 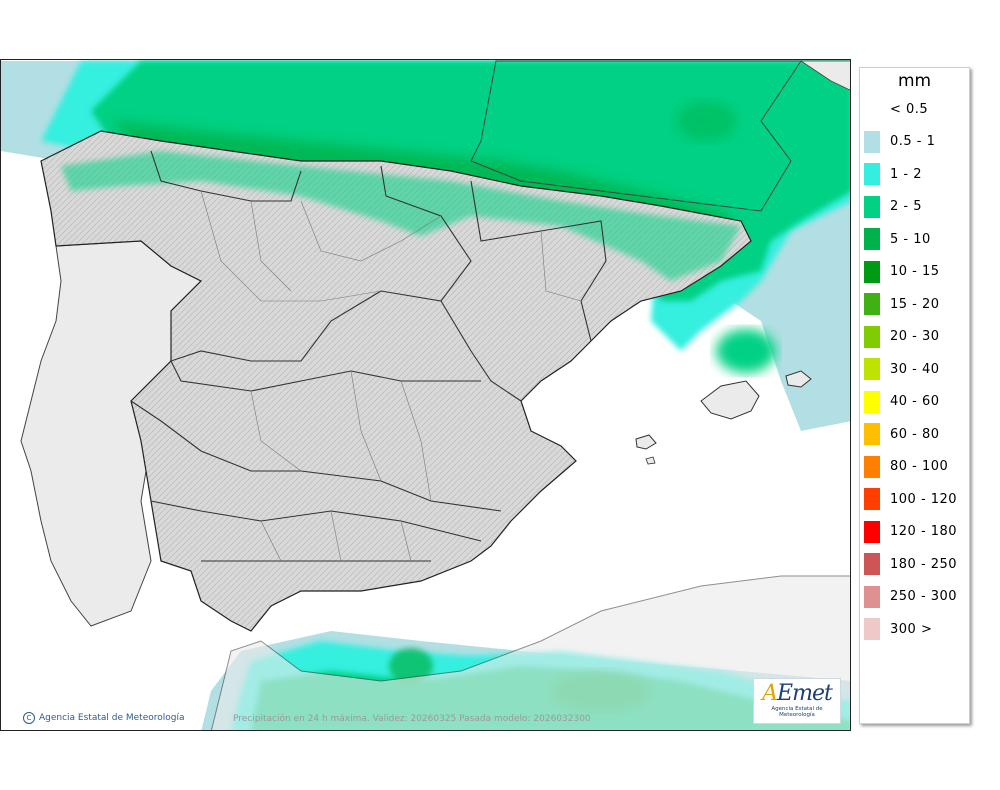 What do you see at coordinates (798, 379) in the screenshot?
I see `menorca` at bounding box center [798, 379].